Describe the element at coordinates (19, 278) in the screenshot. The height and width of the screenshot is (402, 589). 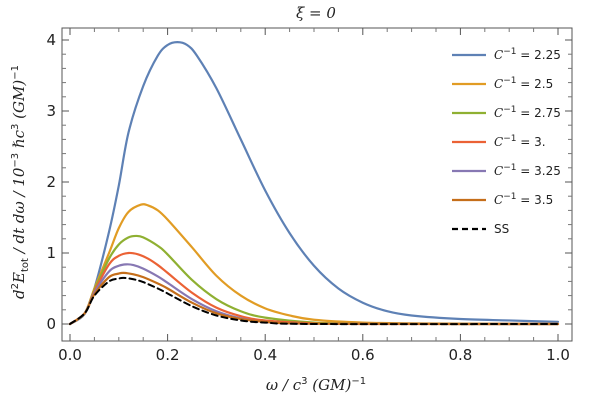
I see `y-label-p2: E` at that location.